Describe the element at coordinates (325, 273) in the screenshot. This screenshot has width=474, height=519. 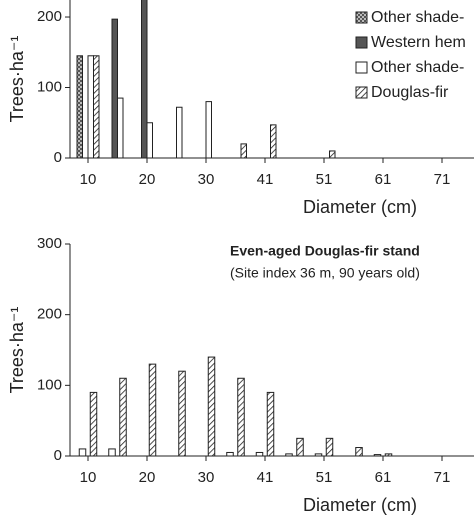
I see `chart-subtitle: (Site index 36 m, 90 years old)` at that location.